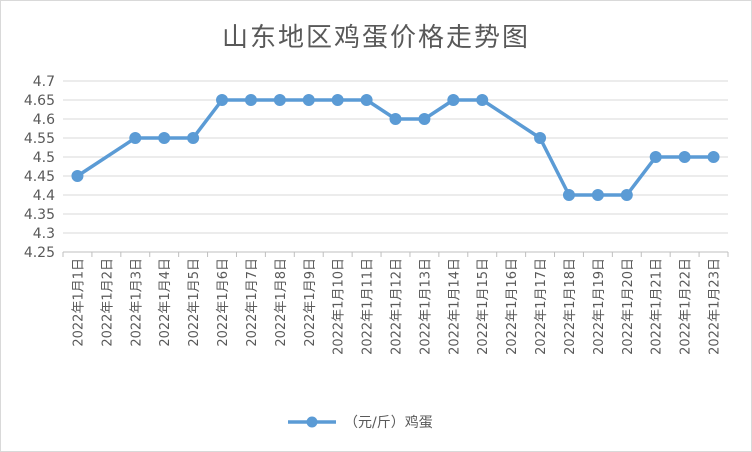 The width and height of the screenshot is (752, 452). I want to click on x-tick-label: 2022年1月6日, so click(223, 302).